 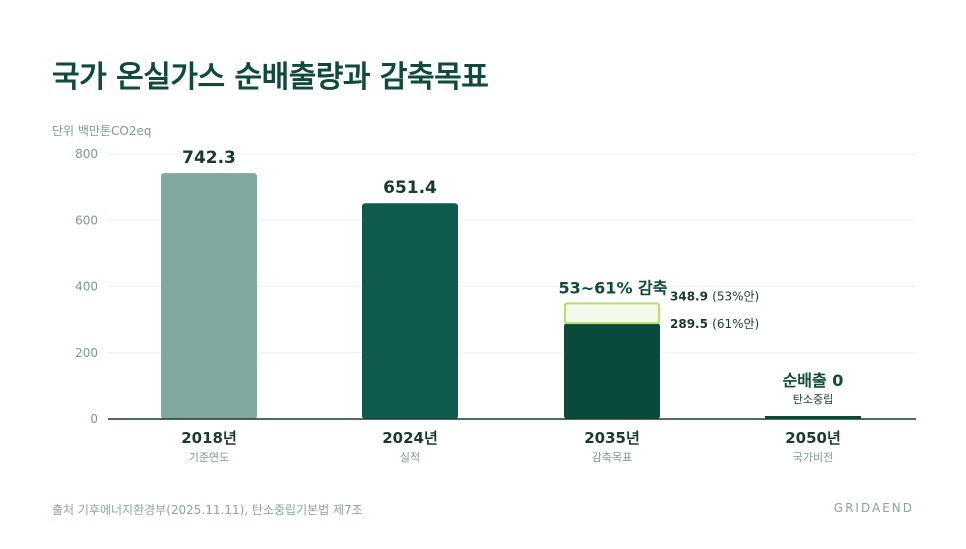 I want to click on chart-title: 국가 온실가스 순배출량과 감축목표, so click(x=270, y=77).